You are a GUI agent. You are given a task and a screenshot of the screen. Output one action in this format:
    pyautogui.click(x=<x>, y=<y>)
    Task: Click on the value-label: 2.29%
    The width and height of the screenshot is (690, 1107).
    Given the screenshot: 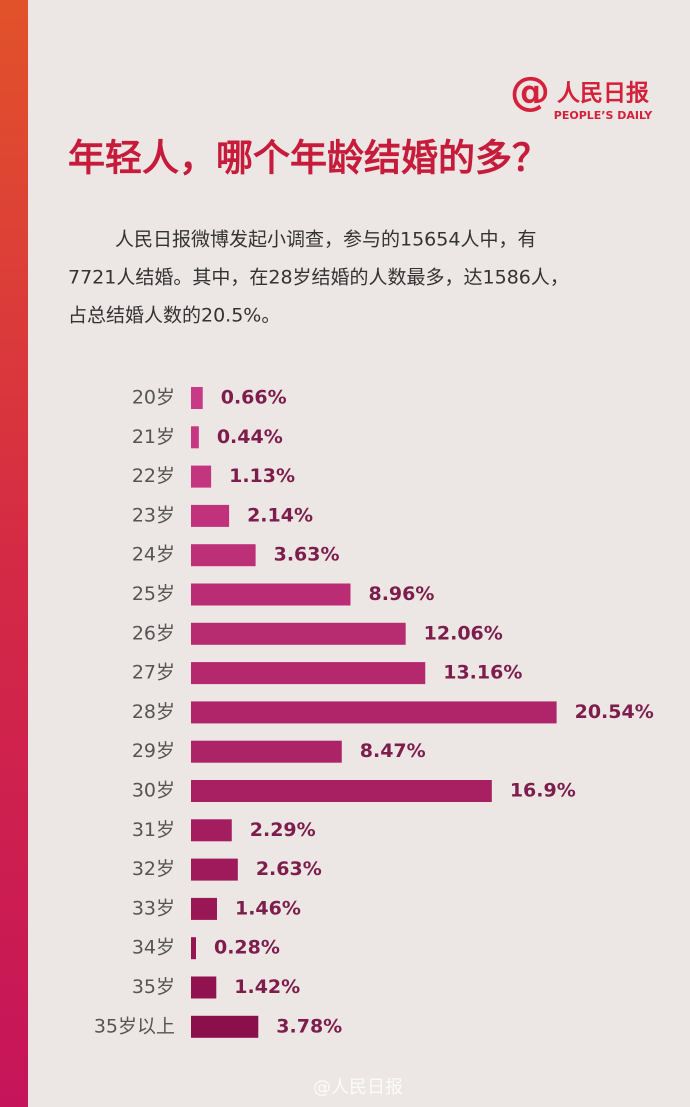 What is the action you would take?
    pyautogui.click(x=283, y=830)
    